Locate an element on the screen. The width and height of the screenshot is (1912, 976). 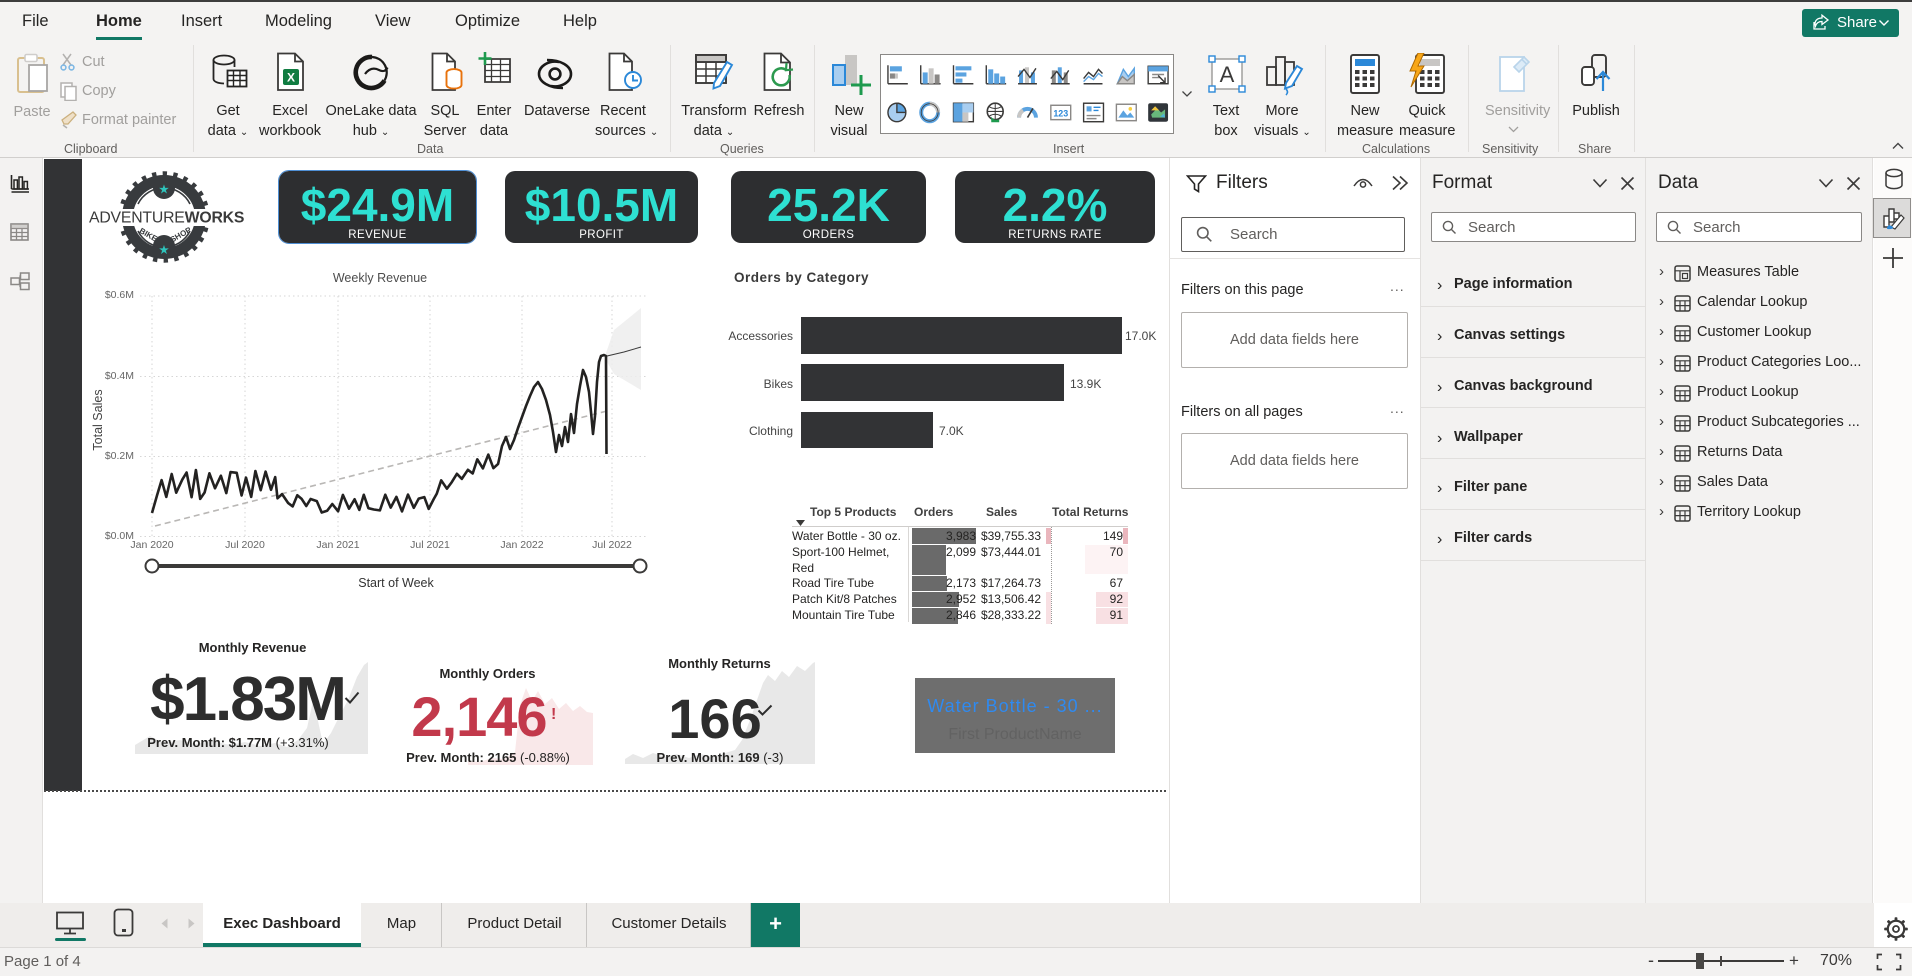
svg-text: X is located at coordinates (291, 78).